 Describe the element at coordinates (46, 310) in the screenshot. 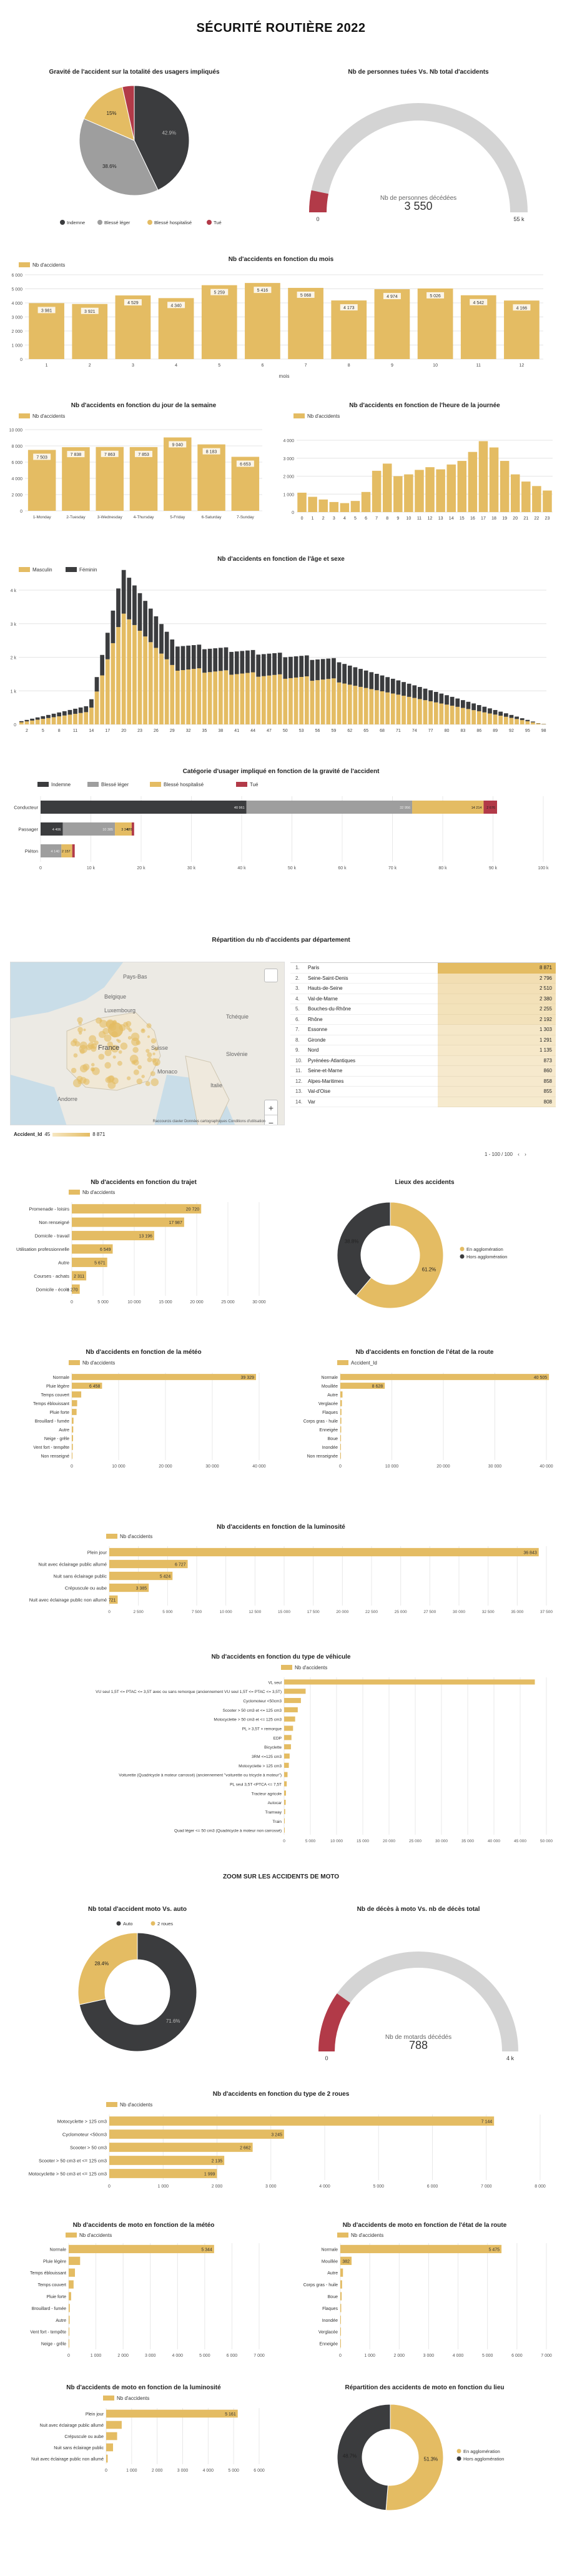

I see `mois-chart-label-bg` at that location.